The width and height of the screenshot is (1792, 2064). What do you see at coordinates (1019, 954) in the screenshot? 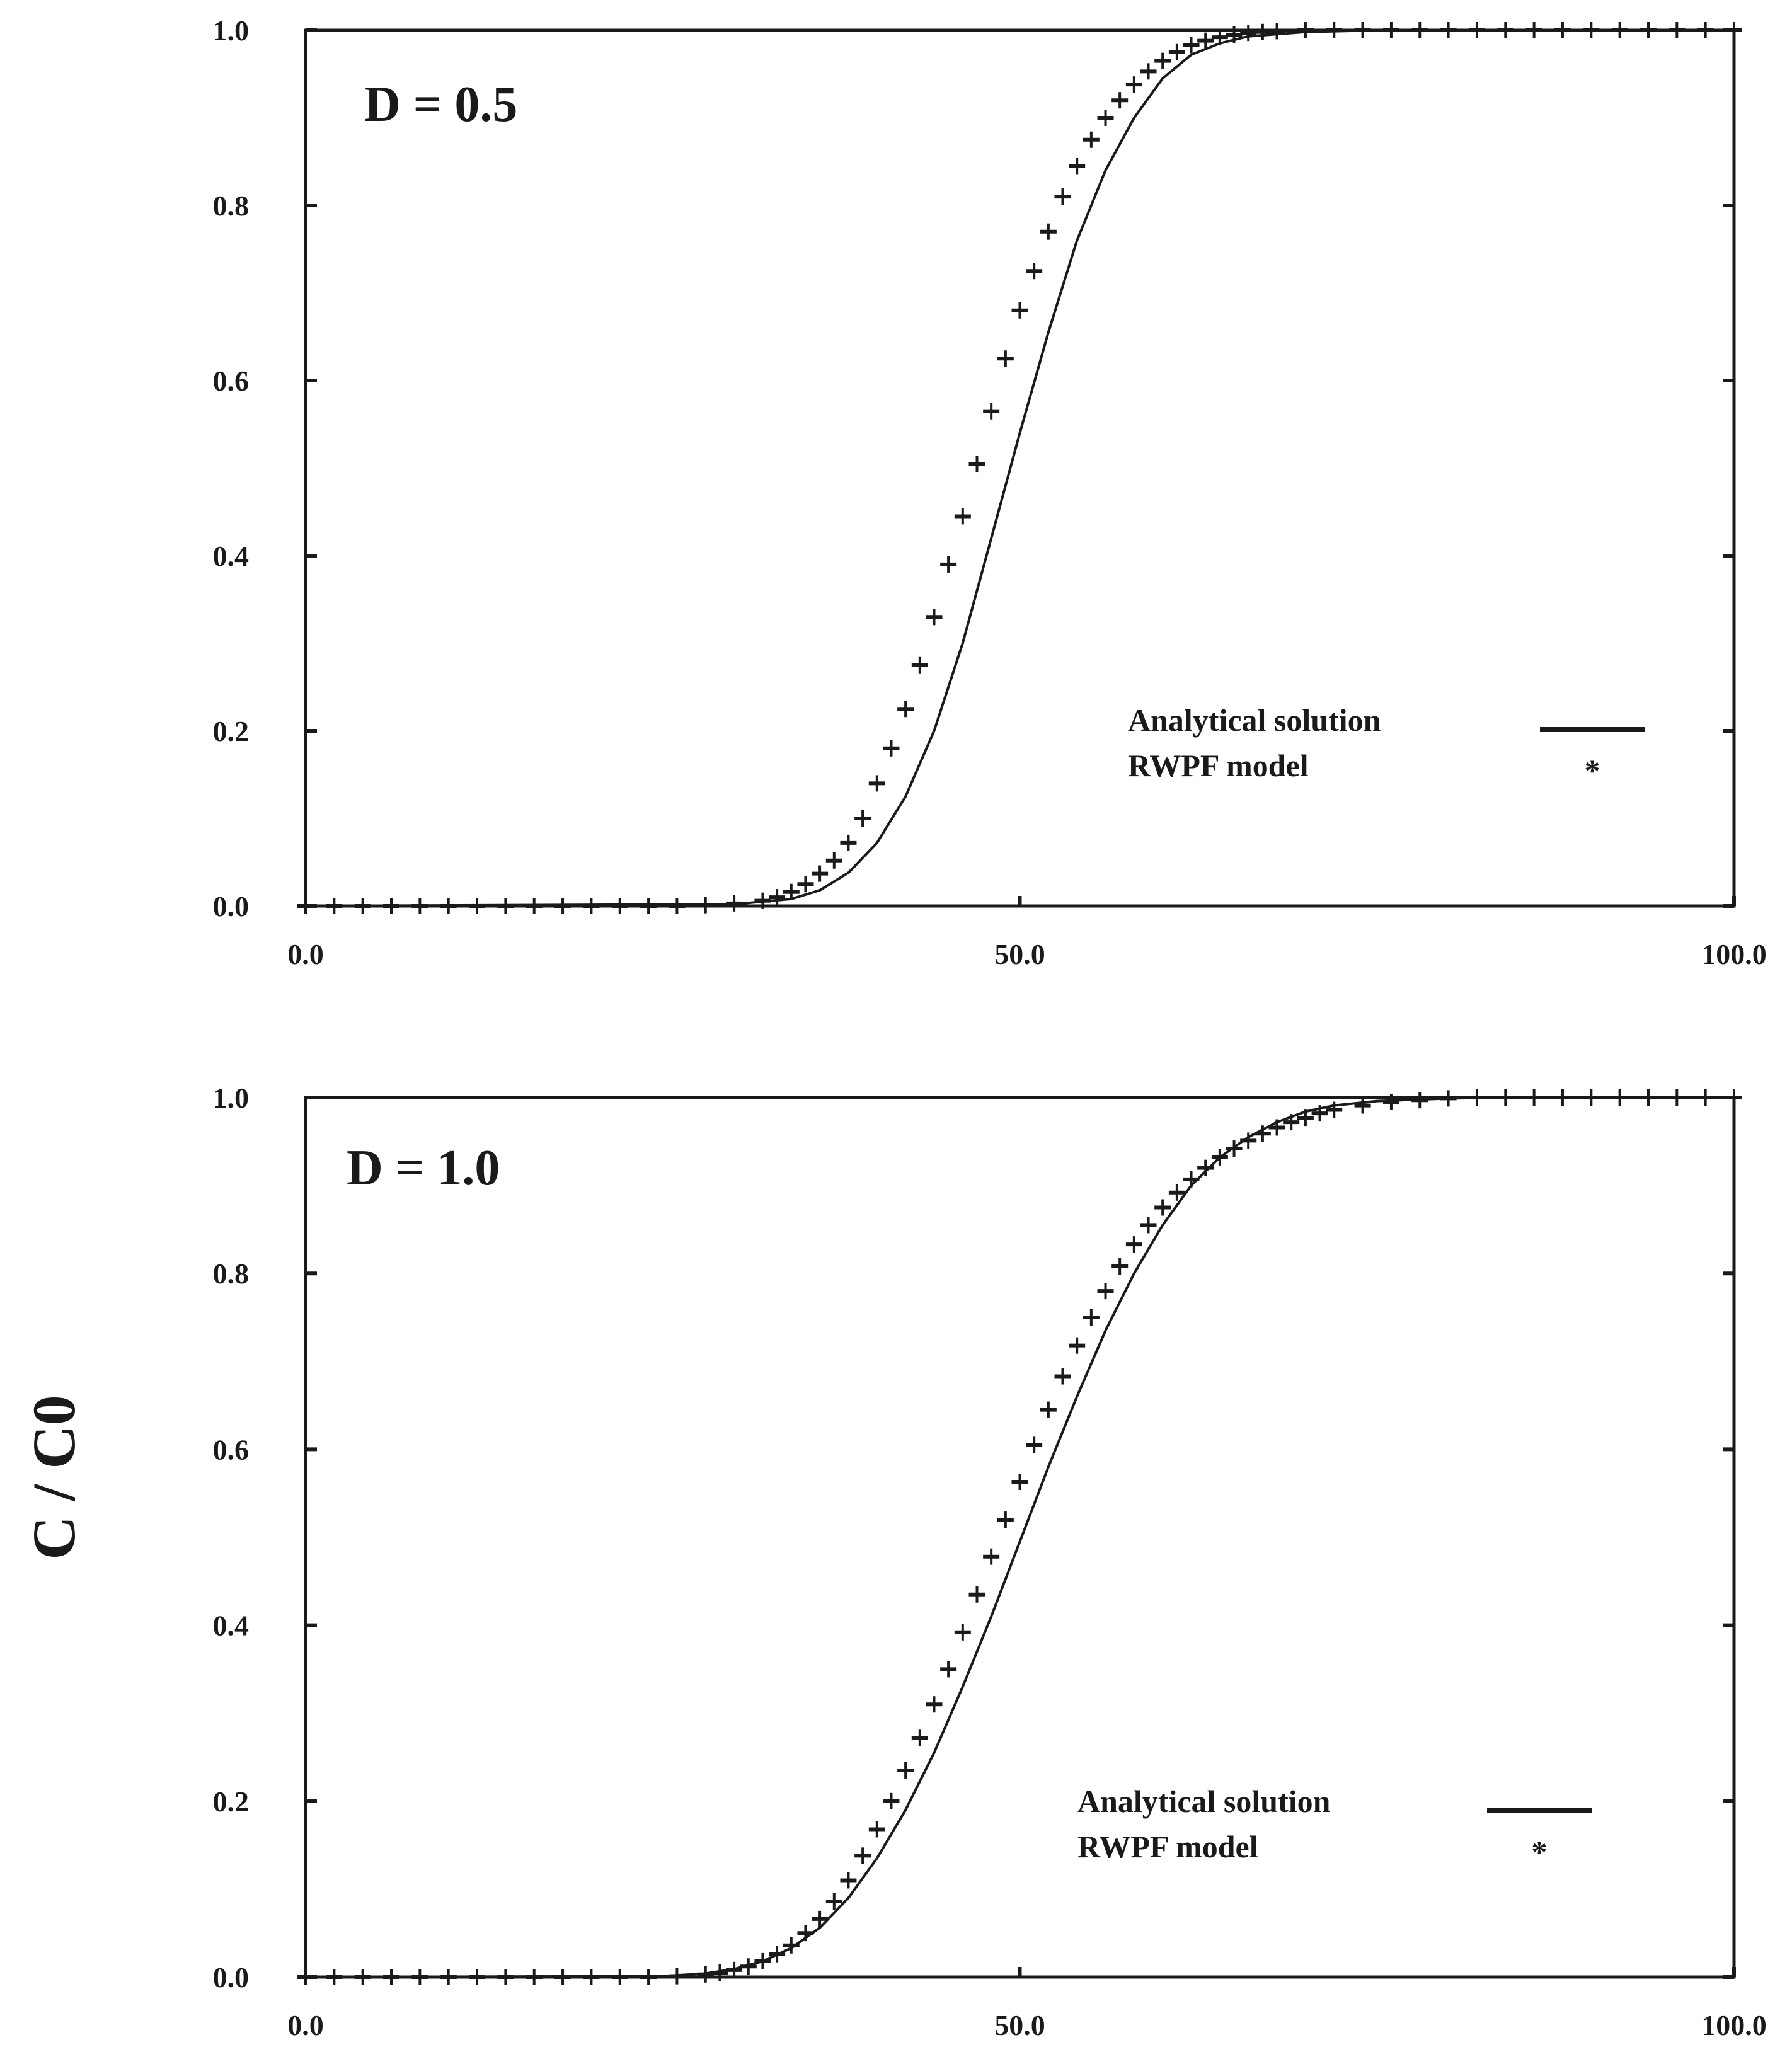
I see `x-tick-label: 50.0` at bounding box center [1019, 954].